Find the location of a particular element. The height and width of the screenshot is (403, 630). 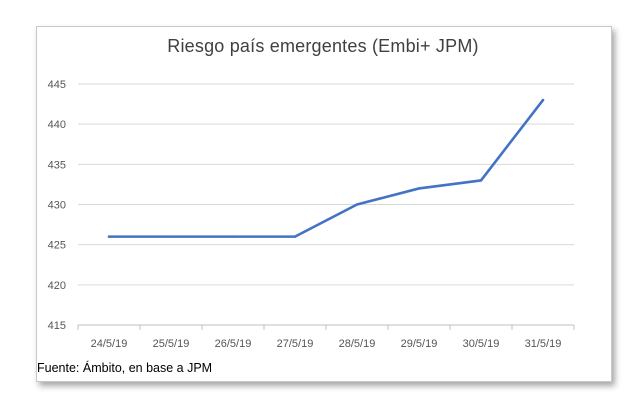

y-tick-label: 445 is located at coordinates (57, 85).